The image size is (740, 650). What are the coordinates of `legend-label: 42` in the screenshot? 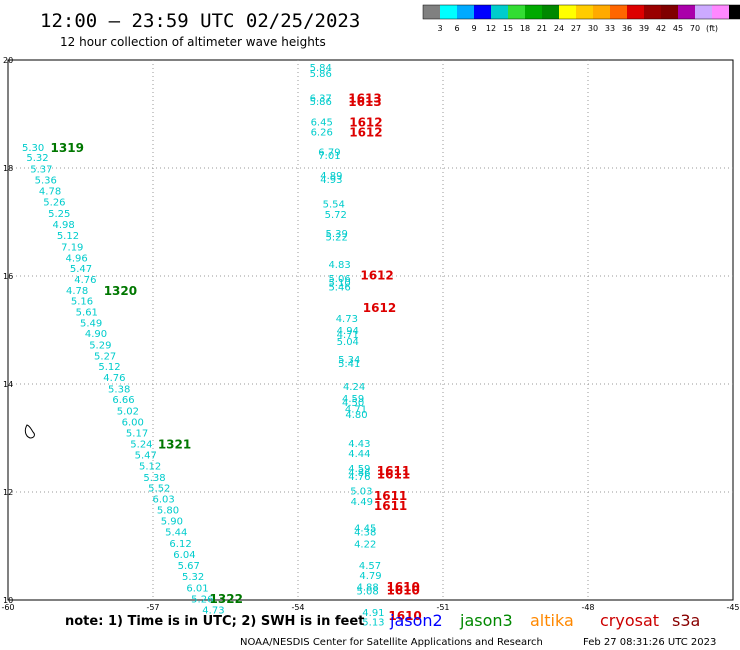 It's located at (661, 28).